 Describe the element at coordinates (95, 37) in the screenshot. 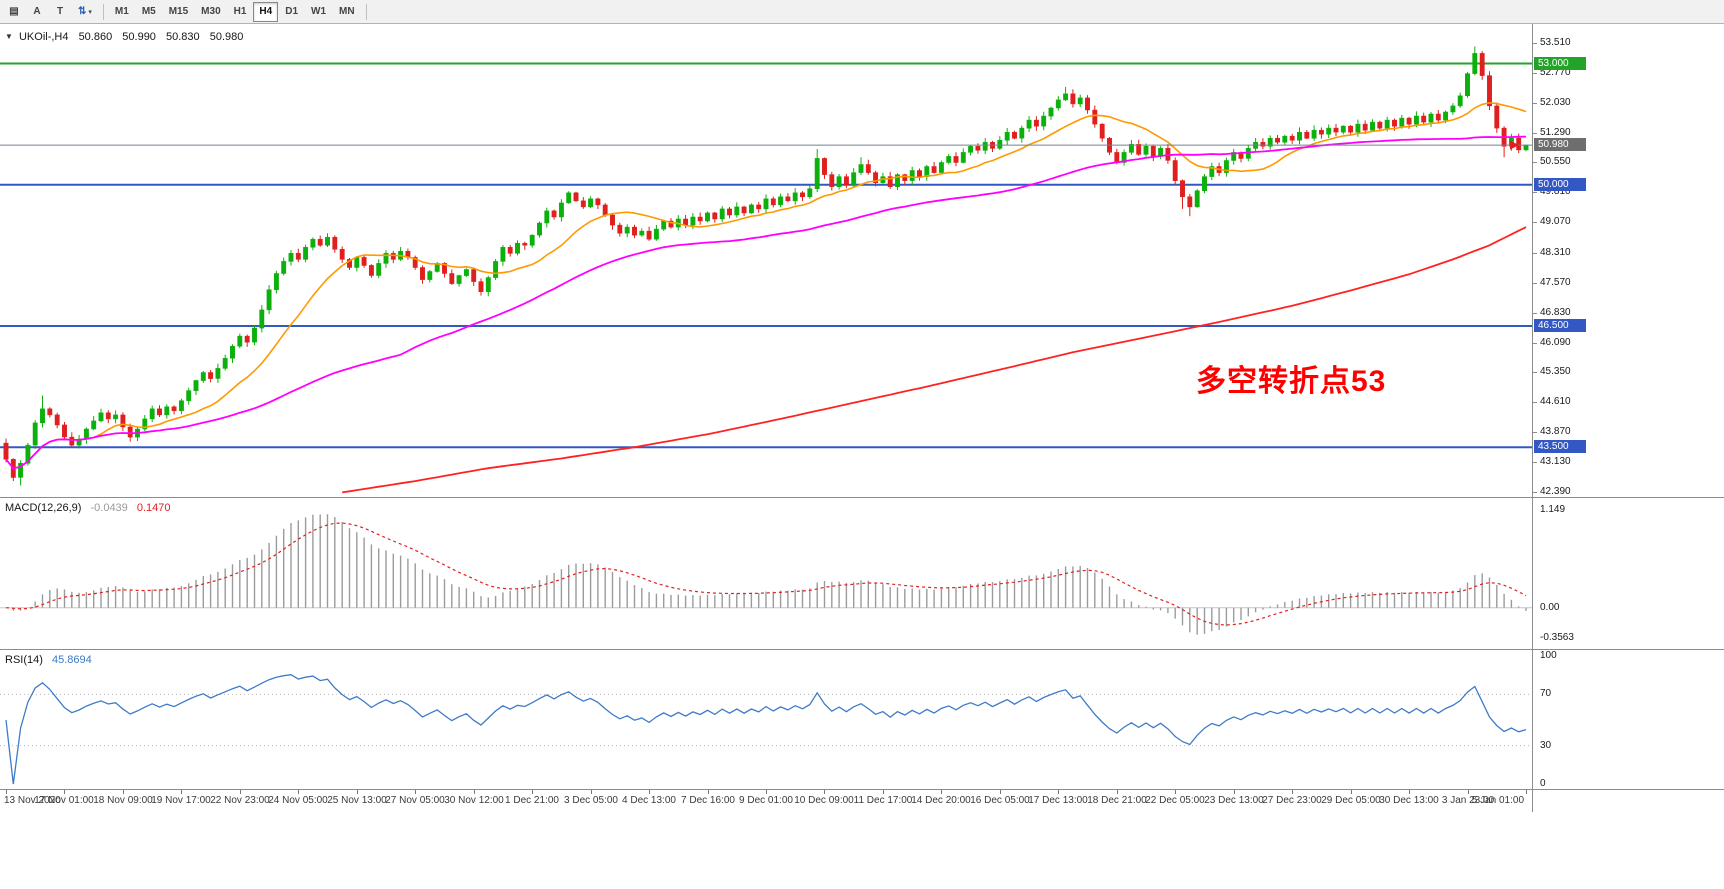

I see `open-value: 50.860` at that location.